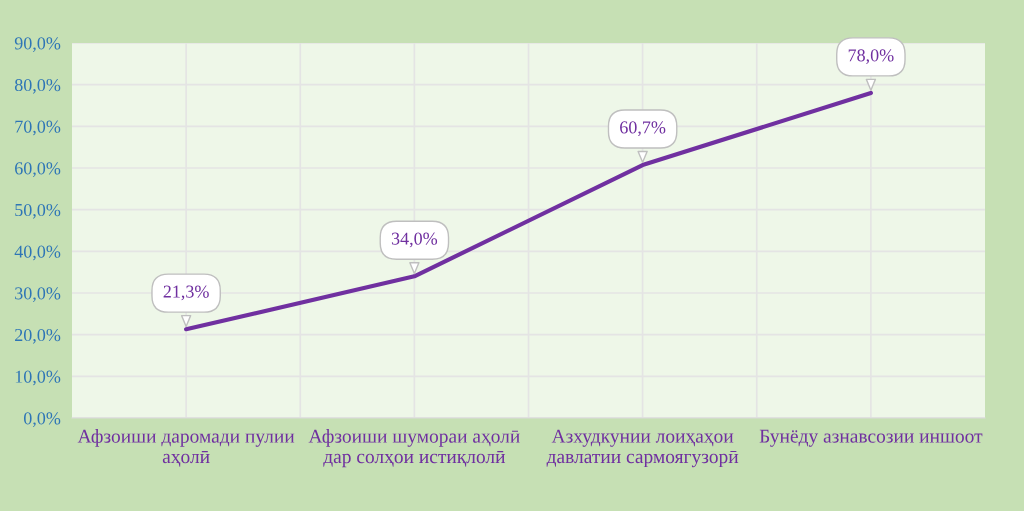 This screenshot has width=1024, height=511. What do you see at coordinates (871, 438) in the screenshot?
I see `x-tick-label: Бунёду азнавсозии иншоот` at bounding box center [871, 438].